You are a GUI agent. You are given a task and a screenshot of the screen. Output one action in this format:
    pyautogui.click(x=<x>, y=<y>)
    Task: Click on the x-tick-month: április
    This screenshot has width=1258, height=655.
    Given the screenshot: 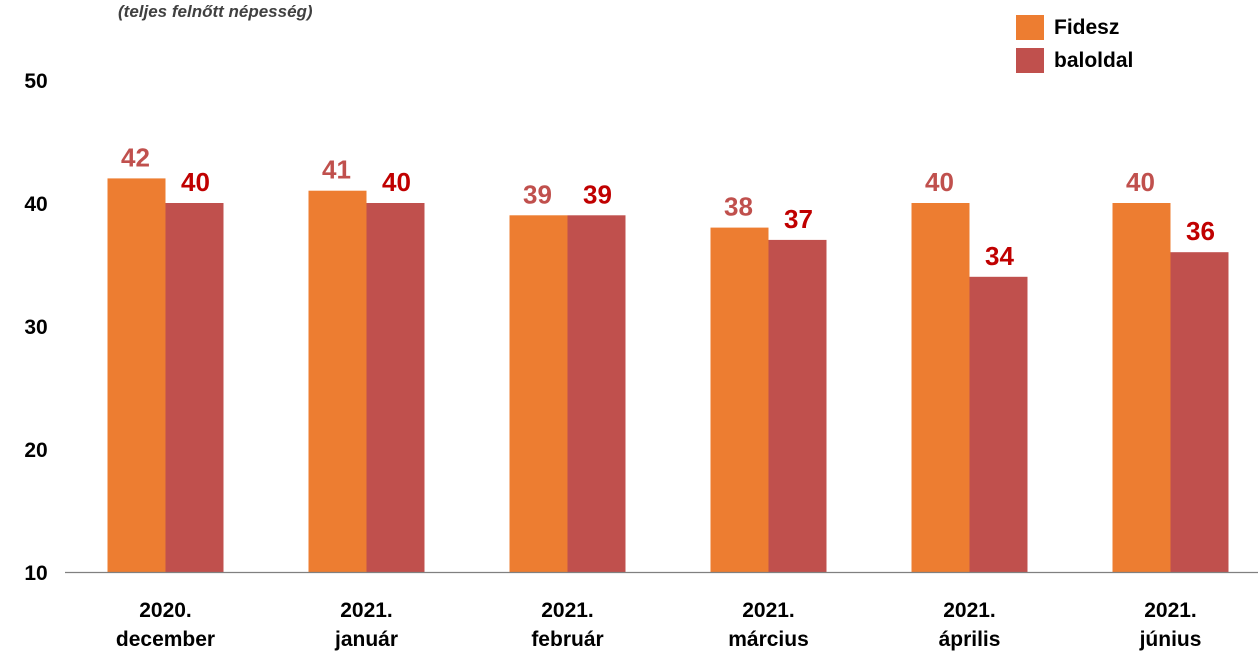 What is the action you would take?
    pyautogui.click(x=970, y=639)
    